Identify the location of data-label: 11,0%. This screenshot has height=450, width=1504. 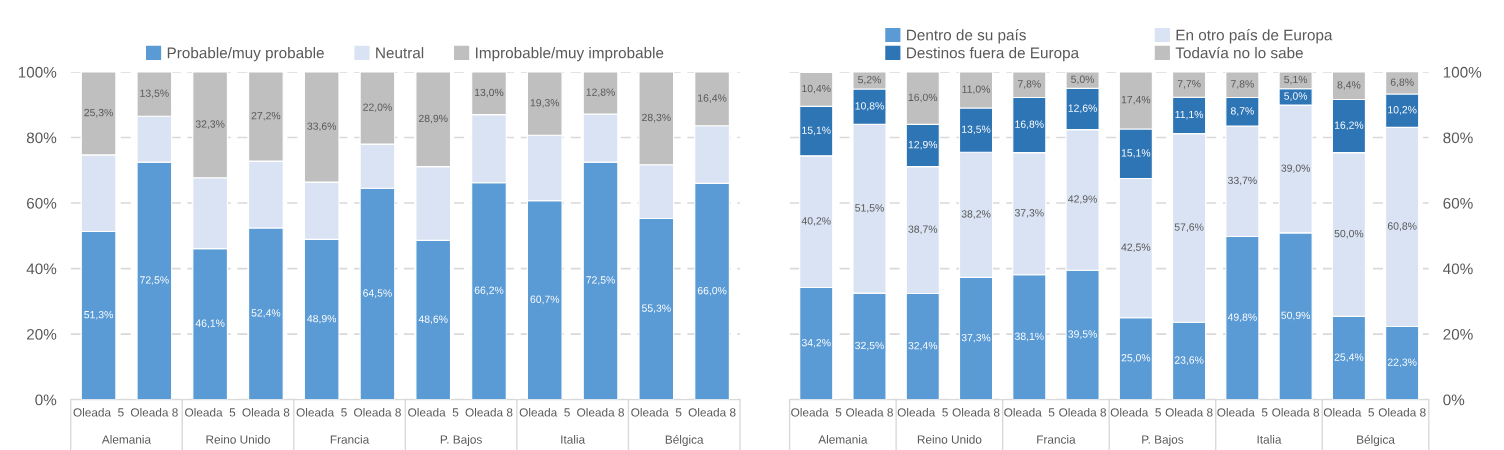
(976, 90).